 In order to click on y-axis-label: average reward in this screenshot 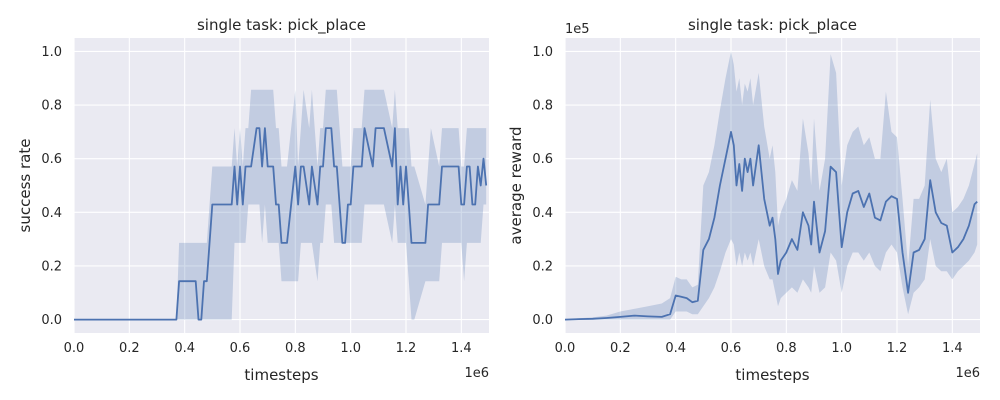, I will do `click(516, 185)`.